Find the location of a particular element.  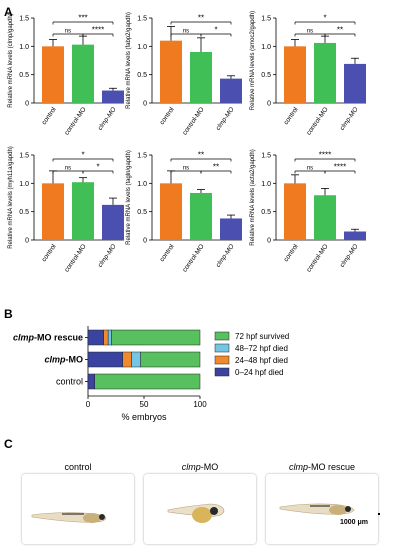

legend-label: 72 hpf survived is located at coordinates (262, 336).